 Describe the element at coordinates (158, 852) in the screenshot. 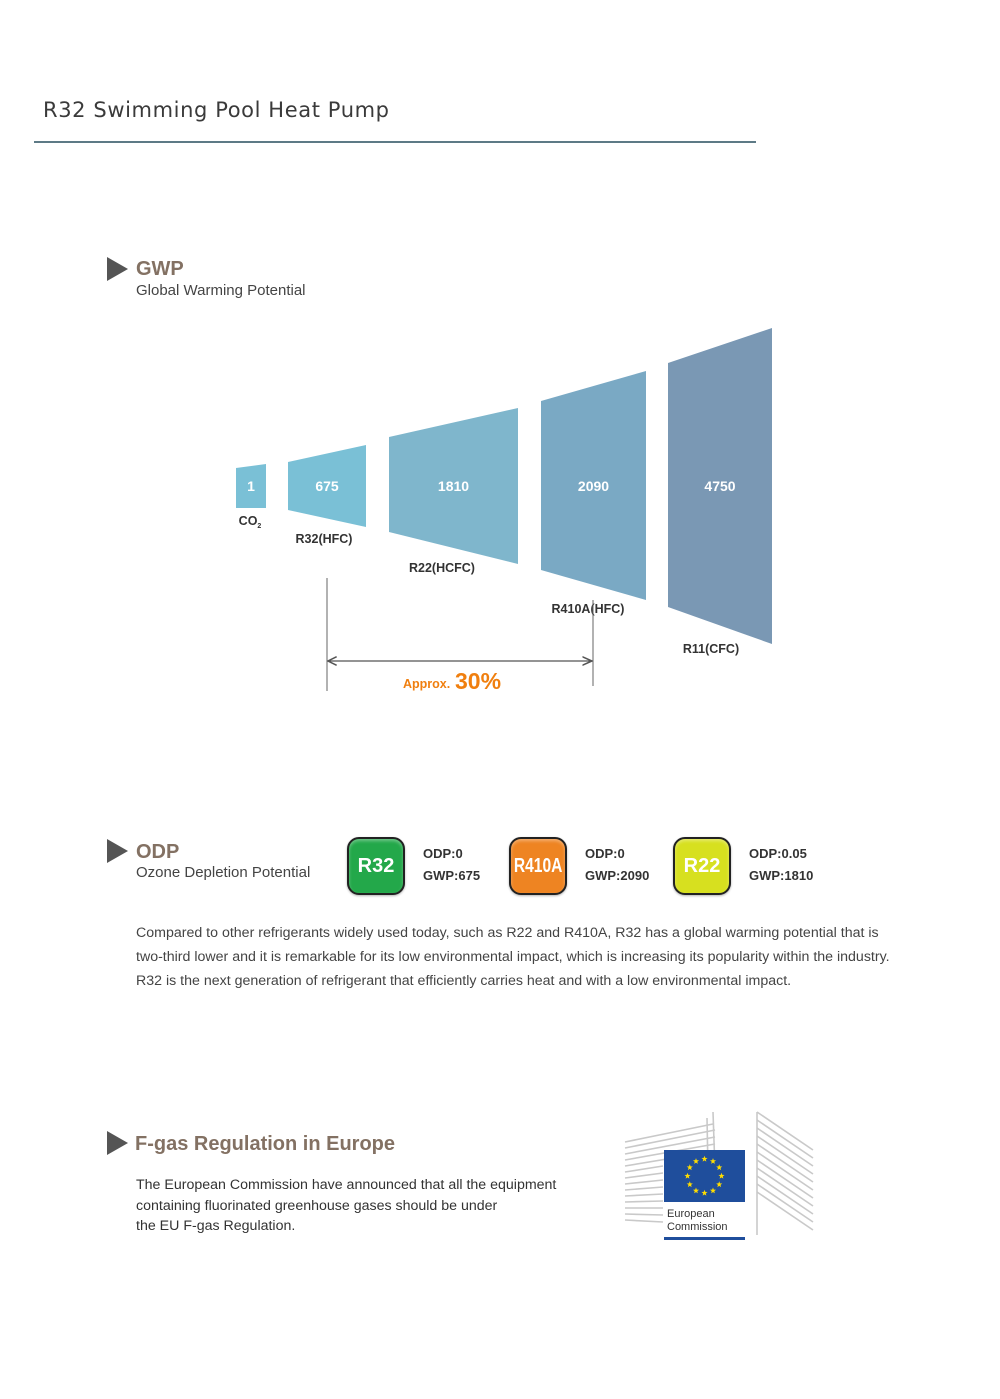

I see `odp-title: ODP` at that location.